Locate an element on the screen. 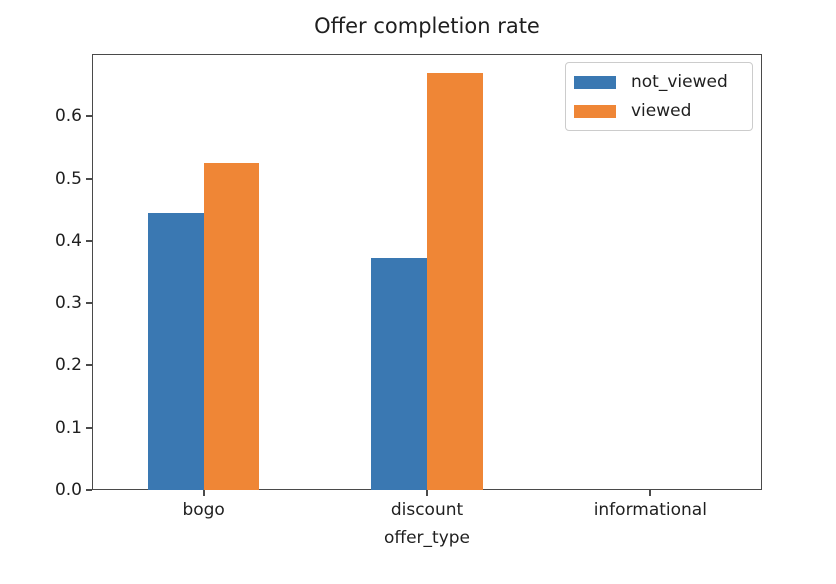 This screenshot has height=584, width=836. legend-item-viewed: viewed is located at coordinates (659, 111).